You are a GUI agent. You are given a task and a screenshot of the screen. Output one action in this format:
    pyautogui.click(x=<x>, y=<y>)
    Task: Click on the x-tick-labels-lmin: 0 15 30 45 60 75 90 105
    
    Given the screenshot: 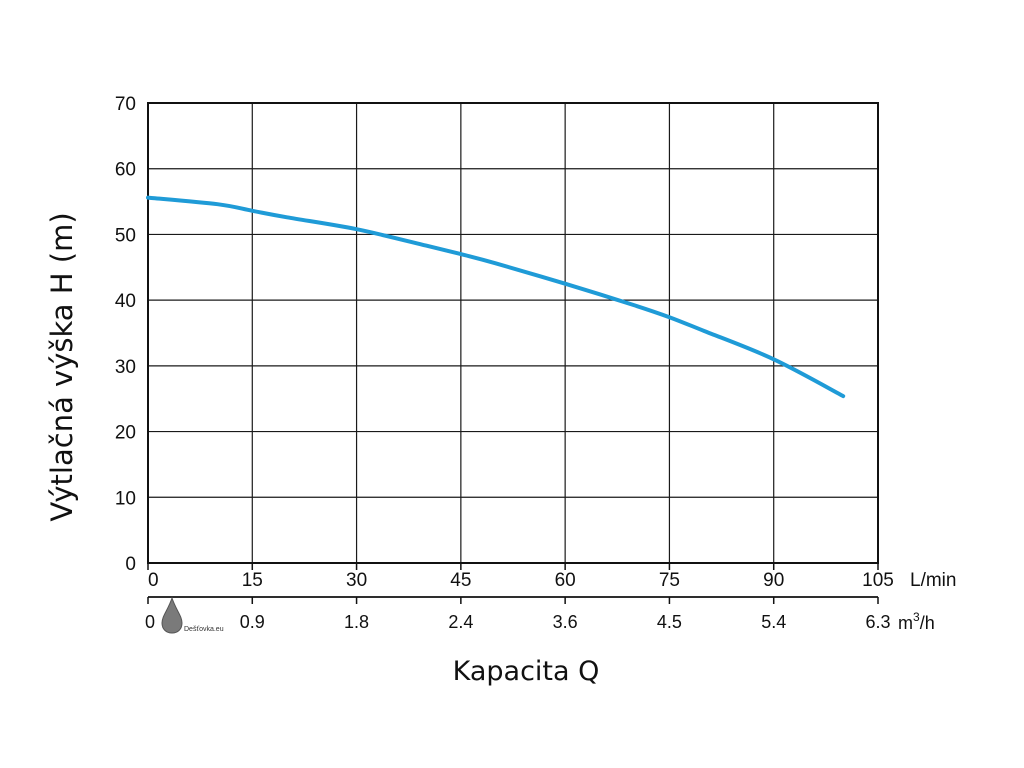 What is the action you would take?
    pyautogui.click(x=521, y=580)
    